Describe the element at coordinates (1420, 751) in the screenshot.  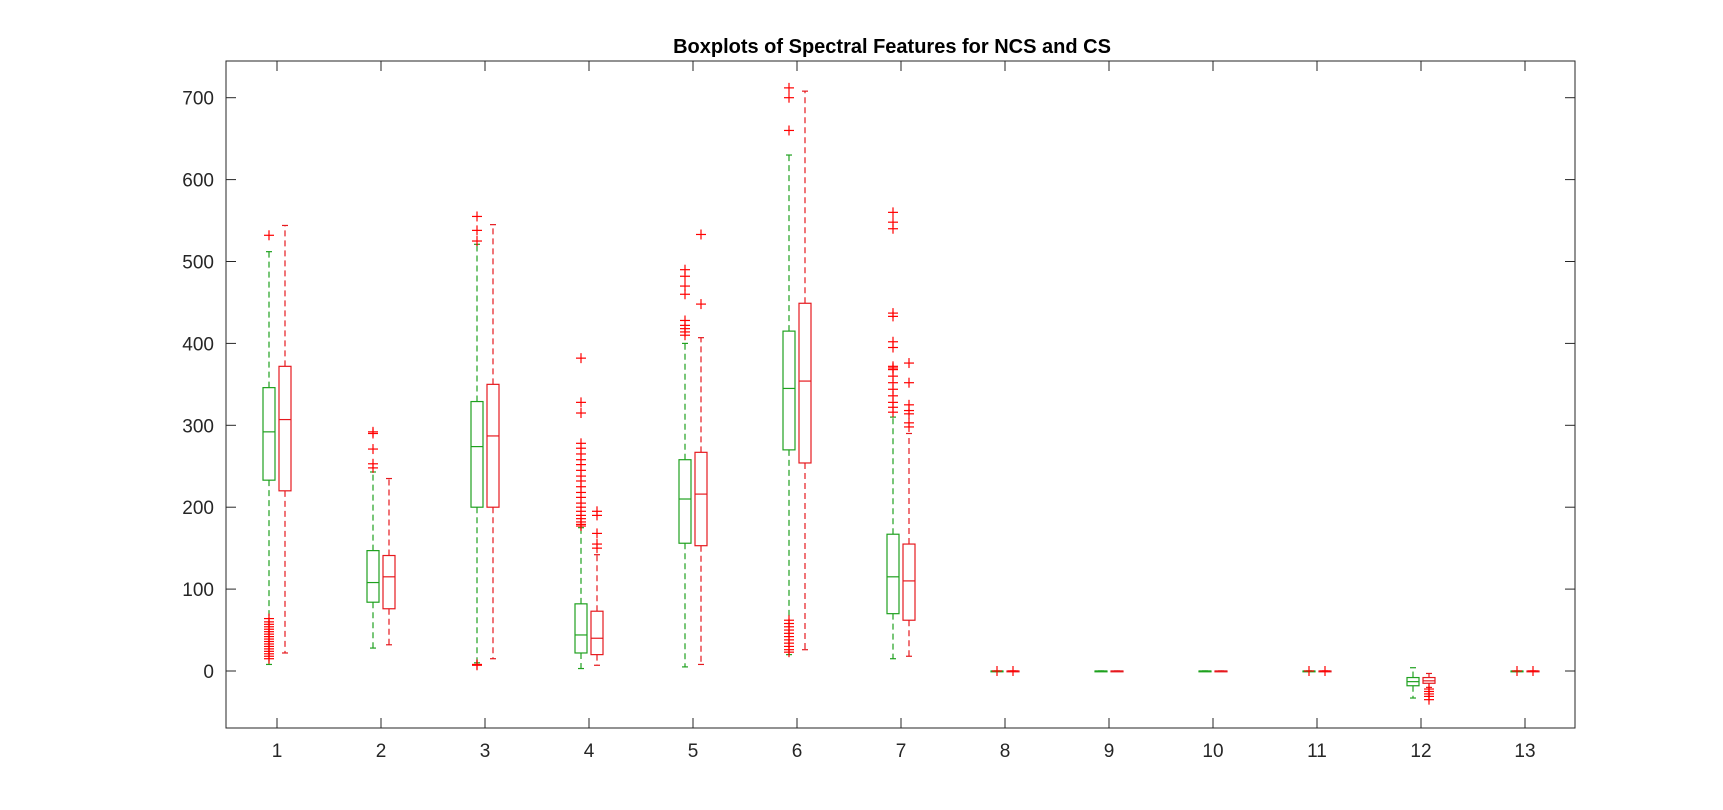
I see `x-tick-label: 12` at that location.